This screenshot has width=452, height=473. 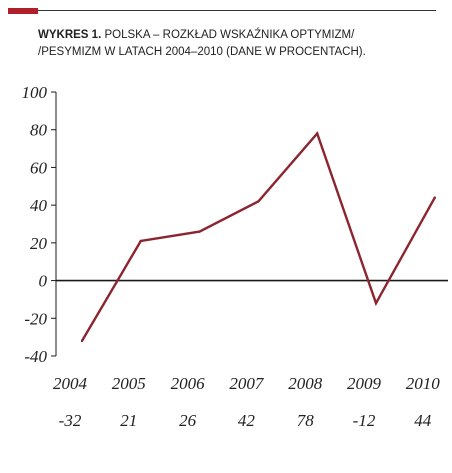 What do you see at coordinates (247, 420) in the screenshot?
I see `data-value-label: 42` at bounding box center [247, 420].